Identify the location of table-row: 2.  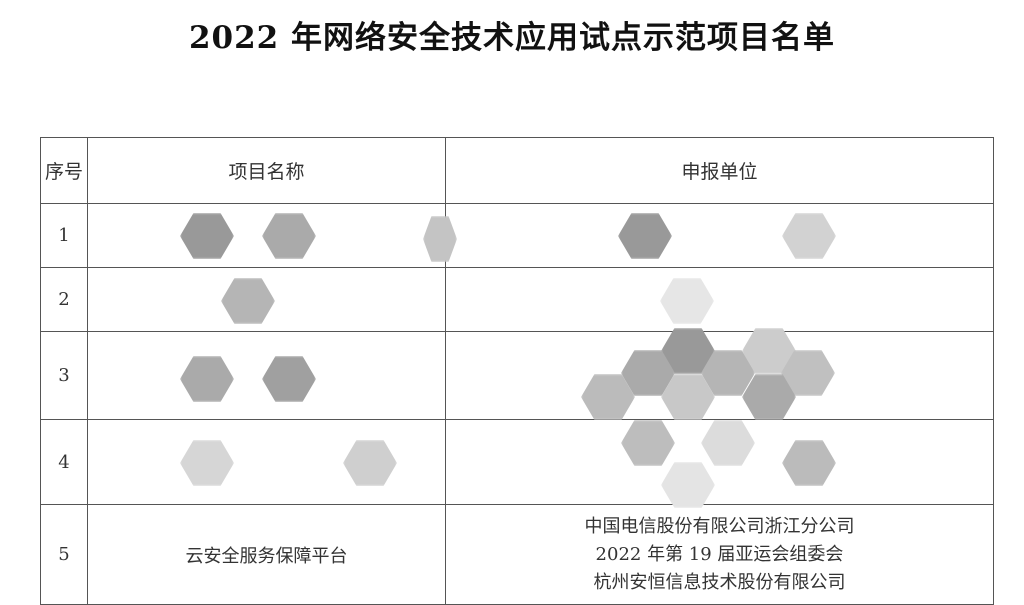
(517, 299).